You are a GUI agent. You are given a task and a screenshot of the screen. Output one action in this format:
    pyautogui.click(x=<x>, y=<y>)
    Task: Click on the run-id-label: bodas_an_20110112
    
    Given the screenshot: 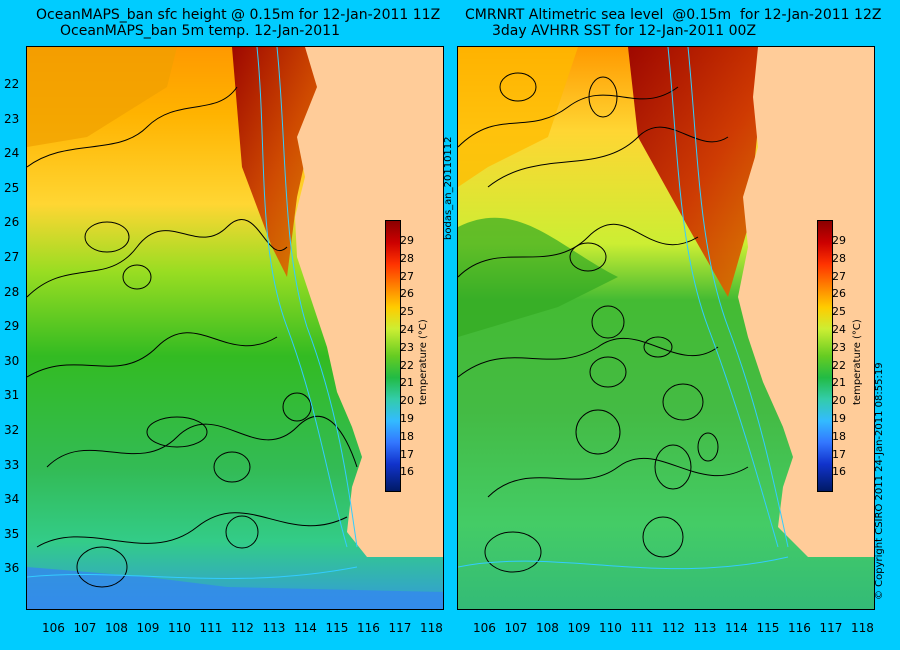 What is the action you would take?
    pyautogui.click(x=448, y=188)
    